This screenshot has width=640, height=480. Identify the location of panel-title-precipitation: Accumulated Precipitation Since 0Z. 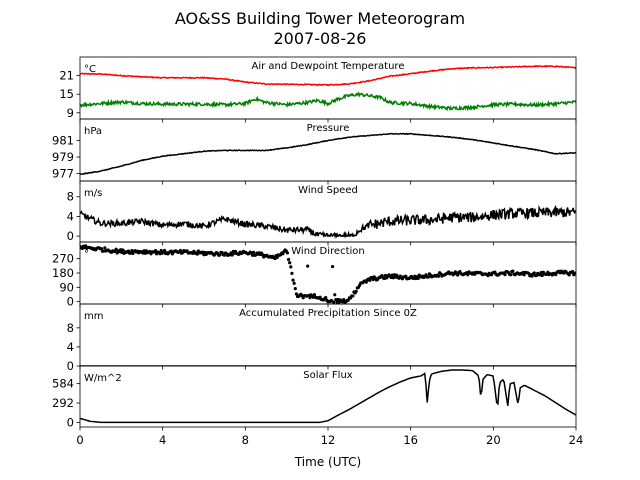
(328, 313).